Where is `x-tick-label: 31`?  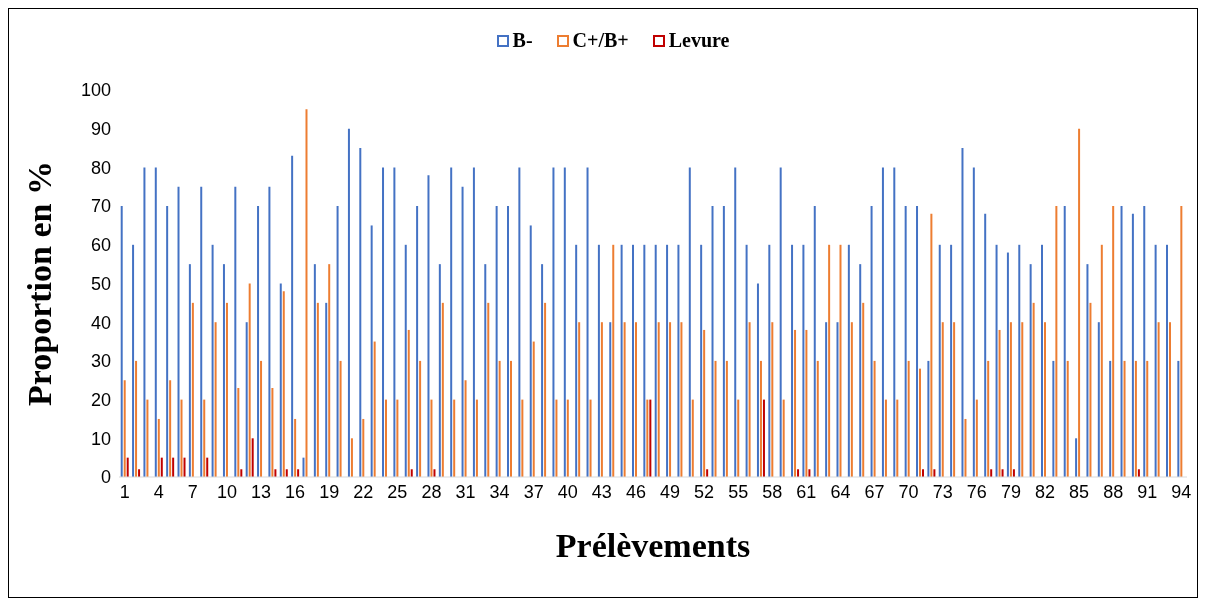
x-tick-label: 31 is located at coordinates (465, 491).